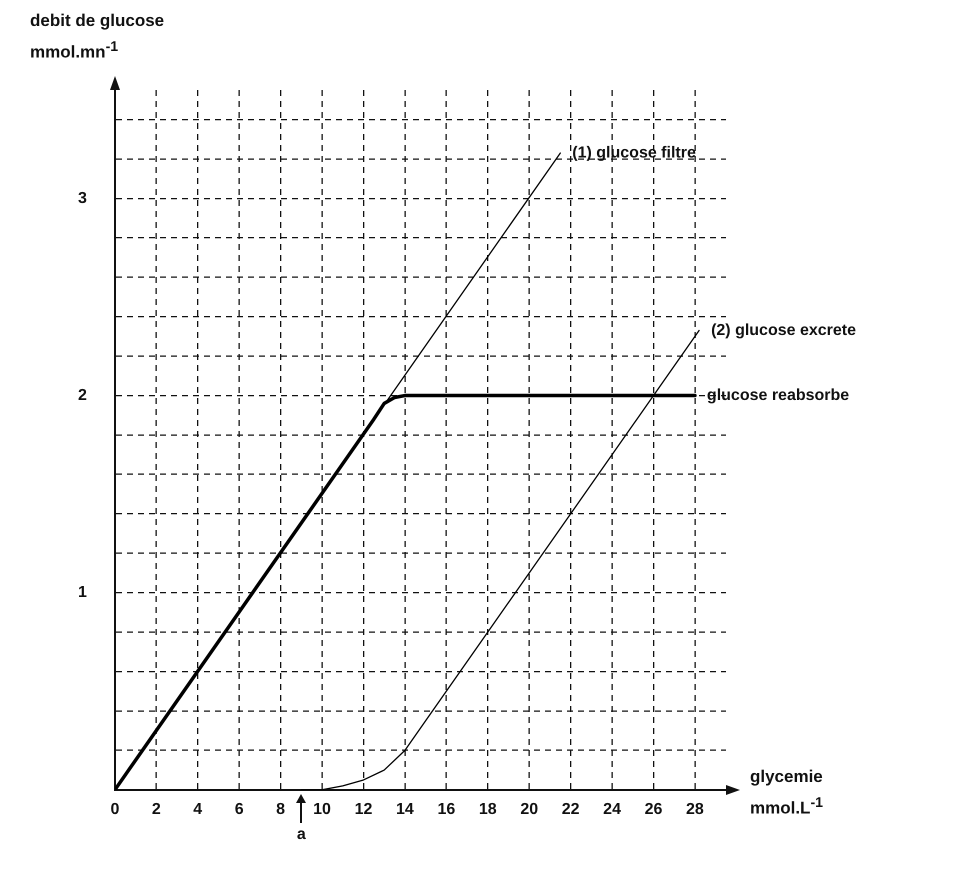  What do you see at coordinates (239, 809) in the screenshot?
I see `x-tick-label: 6` at bounding box center [239, 809].